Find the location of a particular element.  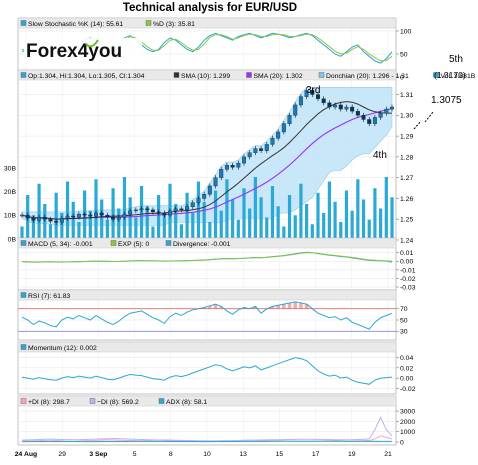

legend-entry-macd-1: EXP (5): 0 is located at coordinates (133, 244).